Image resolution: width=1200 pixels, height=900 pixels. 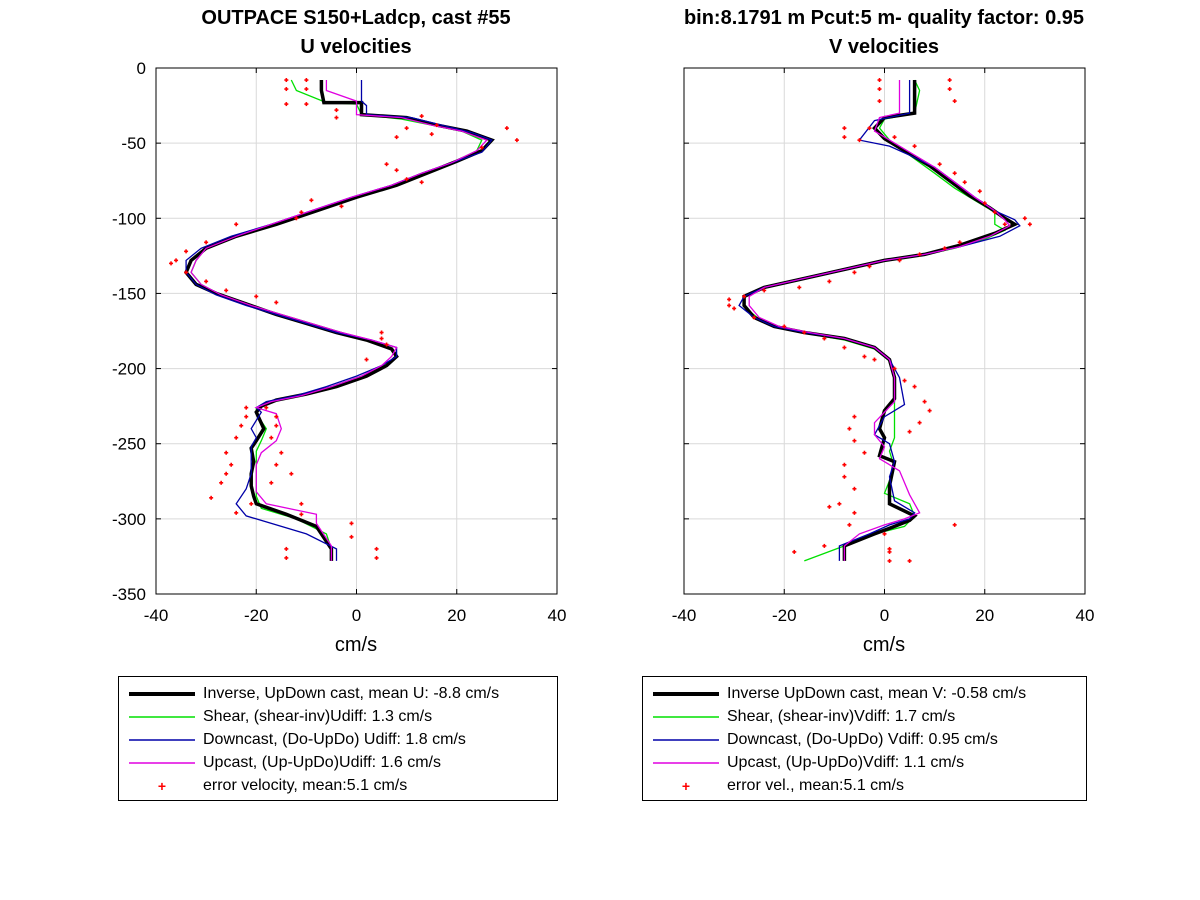 I want to click on legend-left-label: Shear, (shear-inv)Udiff: 1.3 cm/s, so click(x=318, y=716).